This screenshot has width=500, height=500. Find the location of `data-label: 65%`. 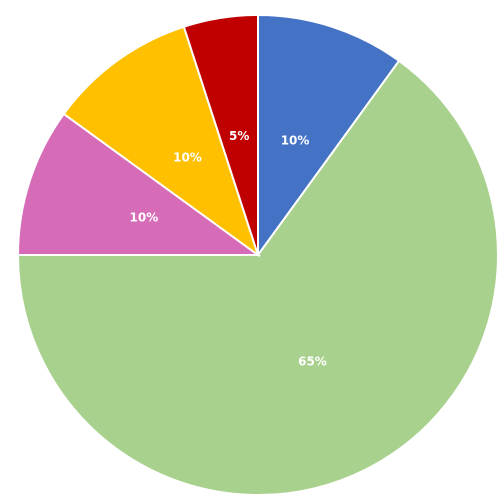

data-label: 65% is located at coordinates (312, 361).